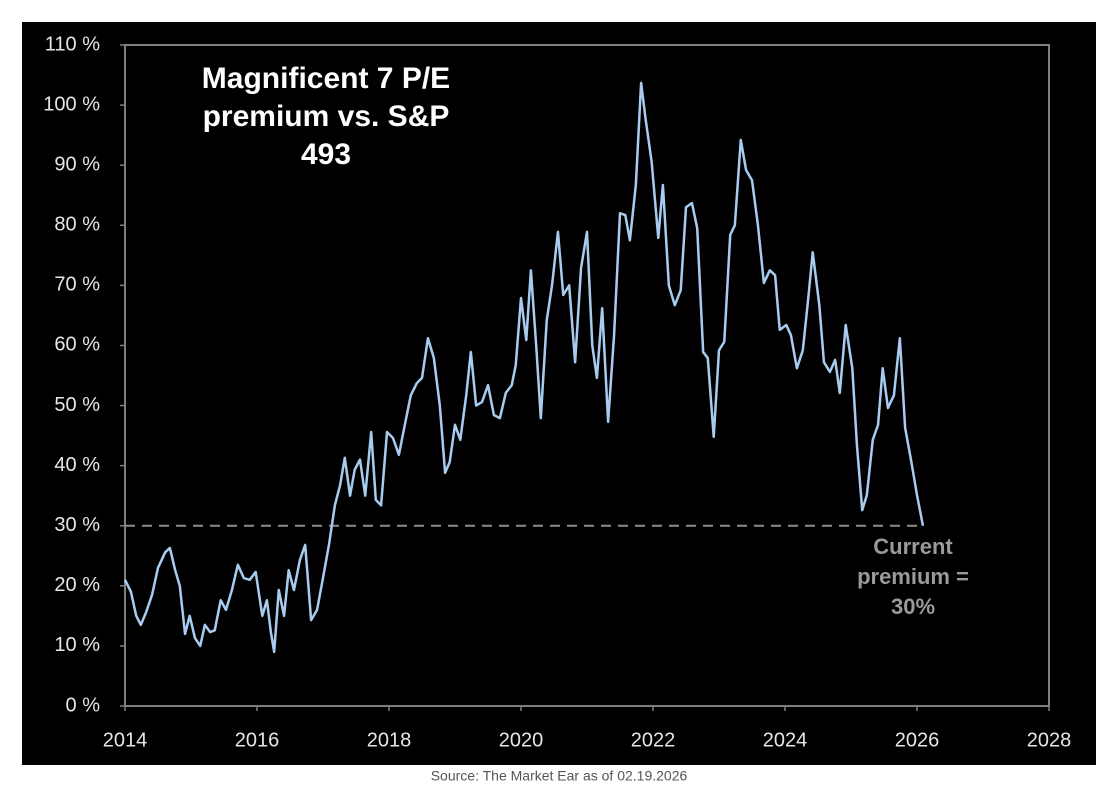 This screenshot has width=1118, height=796. What do you see at coordinates (559, 776) in the screenshot?
I see `source-note: Source: The Market Ear as of 02.19.2026` at bounding box center [559, 776].